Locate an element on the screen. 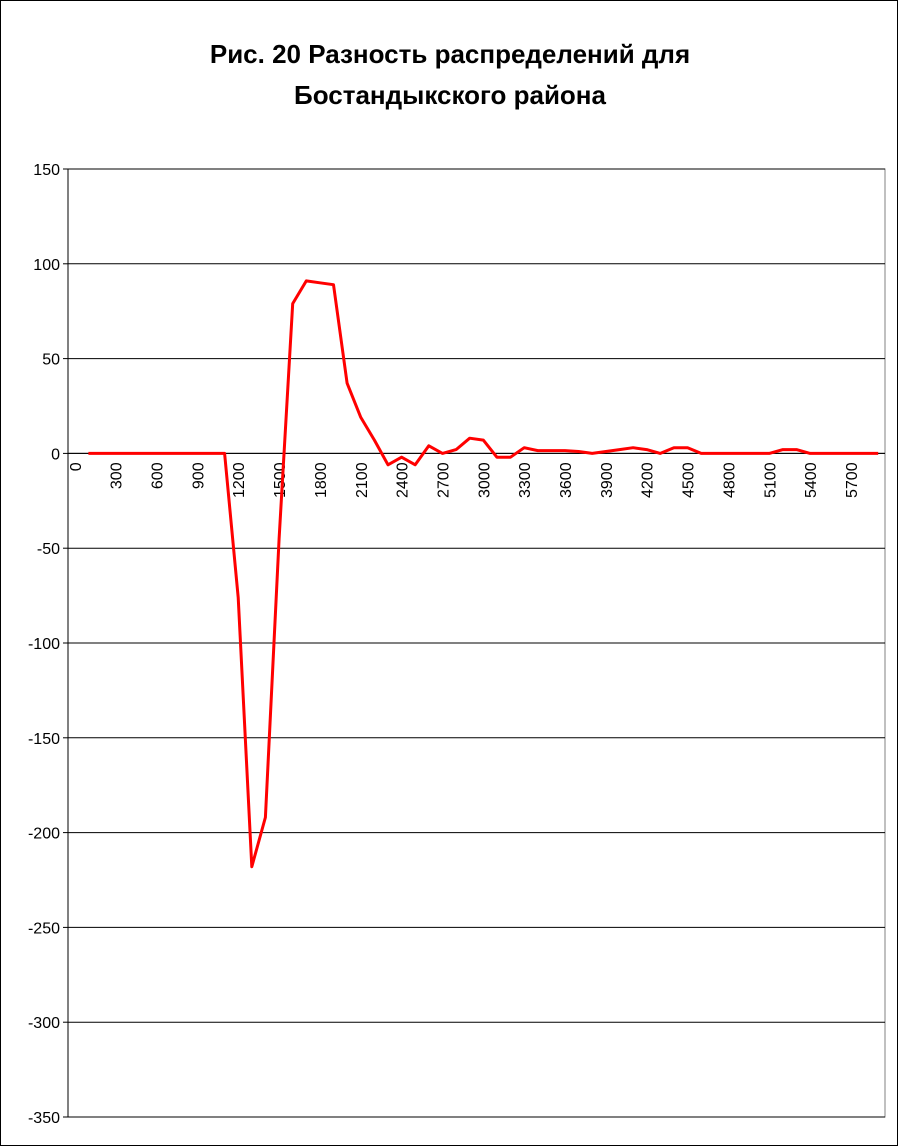 The height and width of the screenshot is (1147, 900). chart-title: Бостандыкского района is located at coordinates (450, 95).